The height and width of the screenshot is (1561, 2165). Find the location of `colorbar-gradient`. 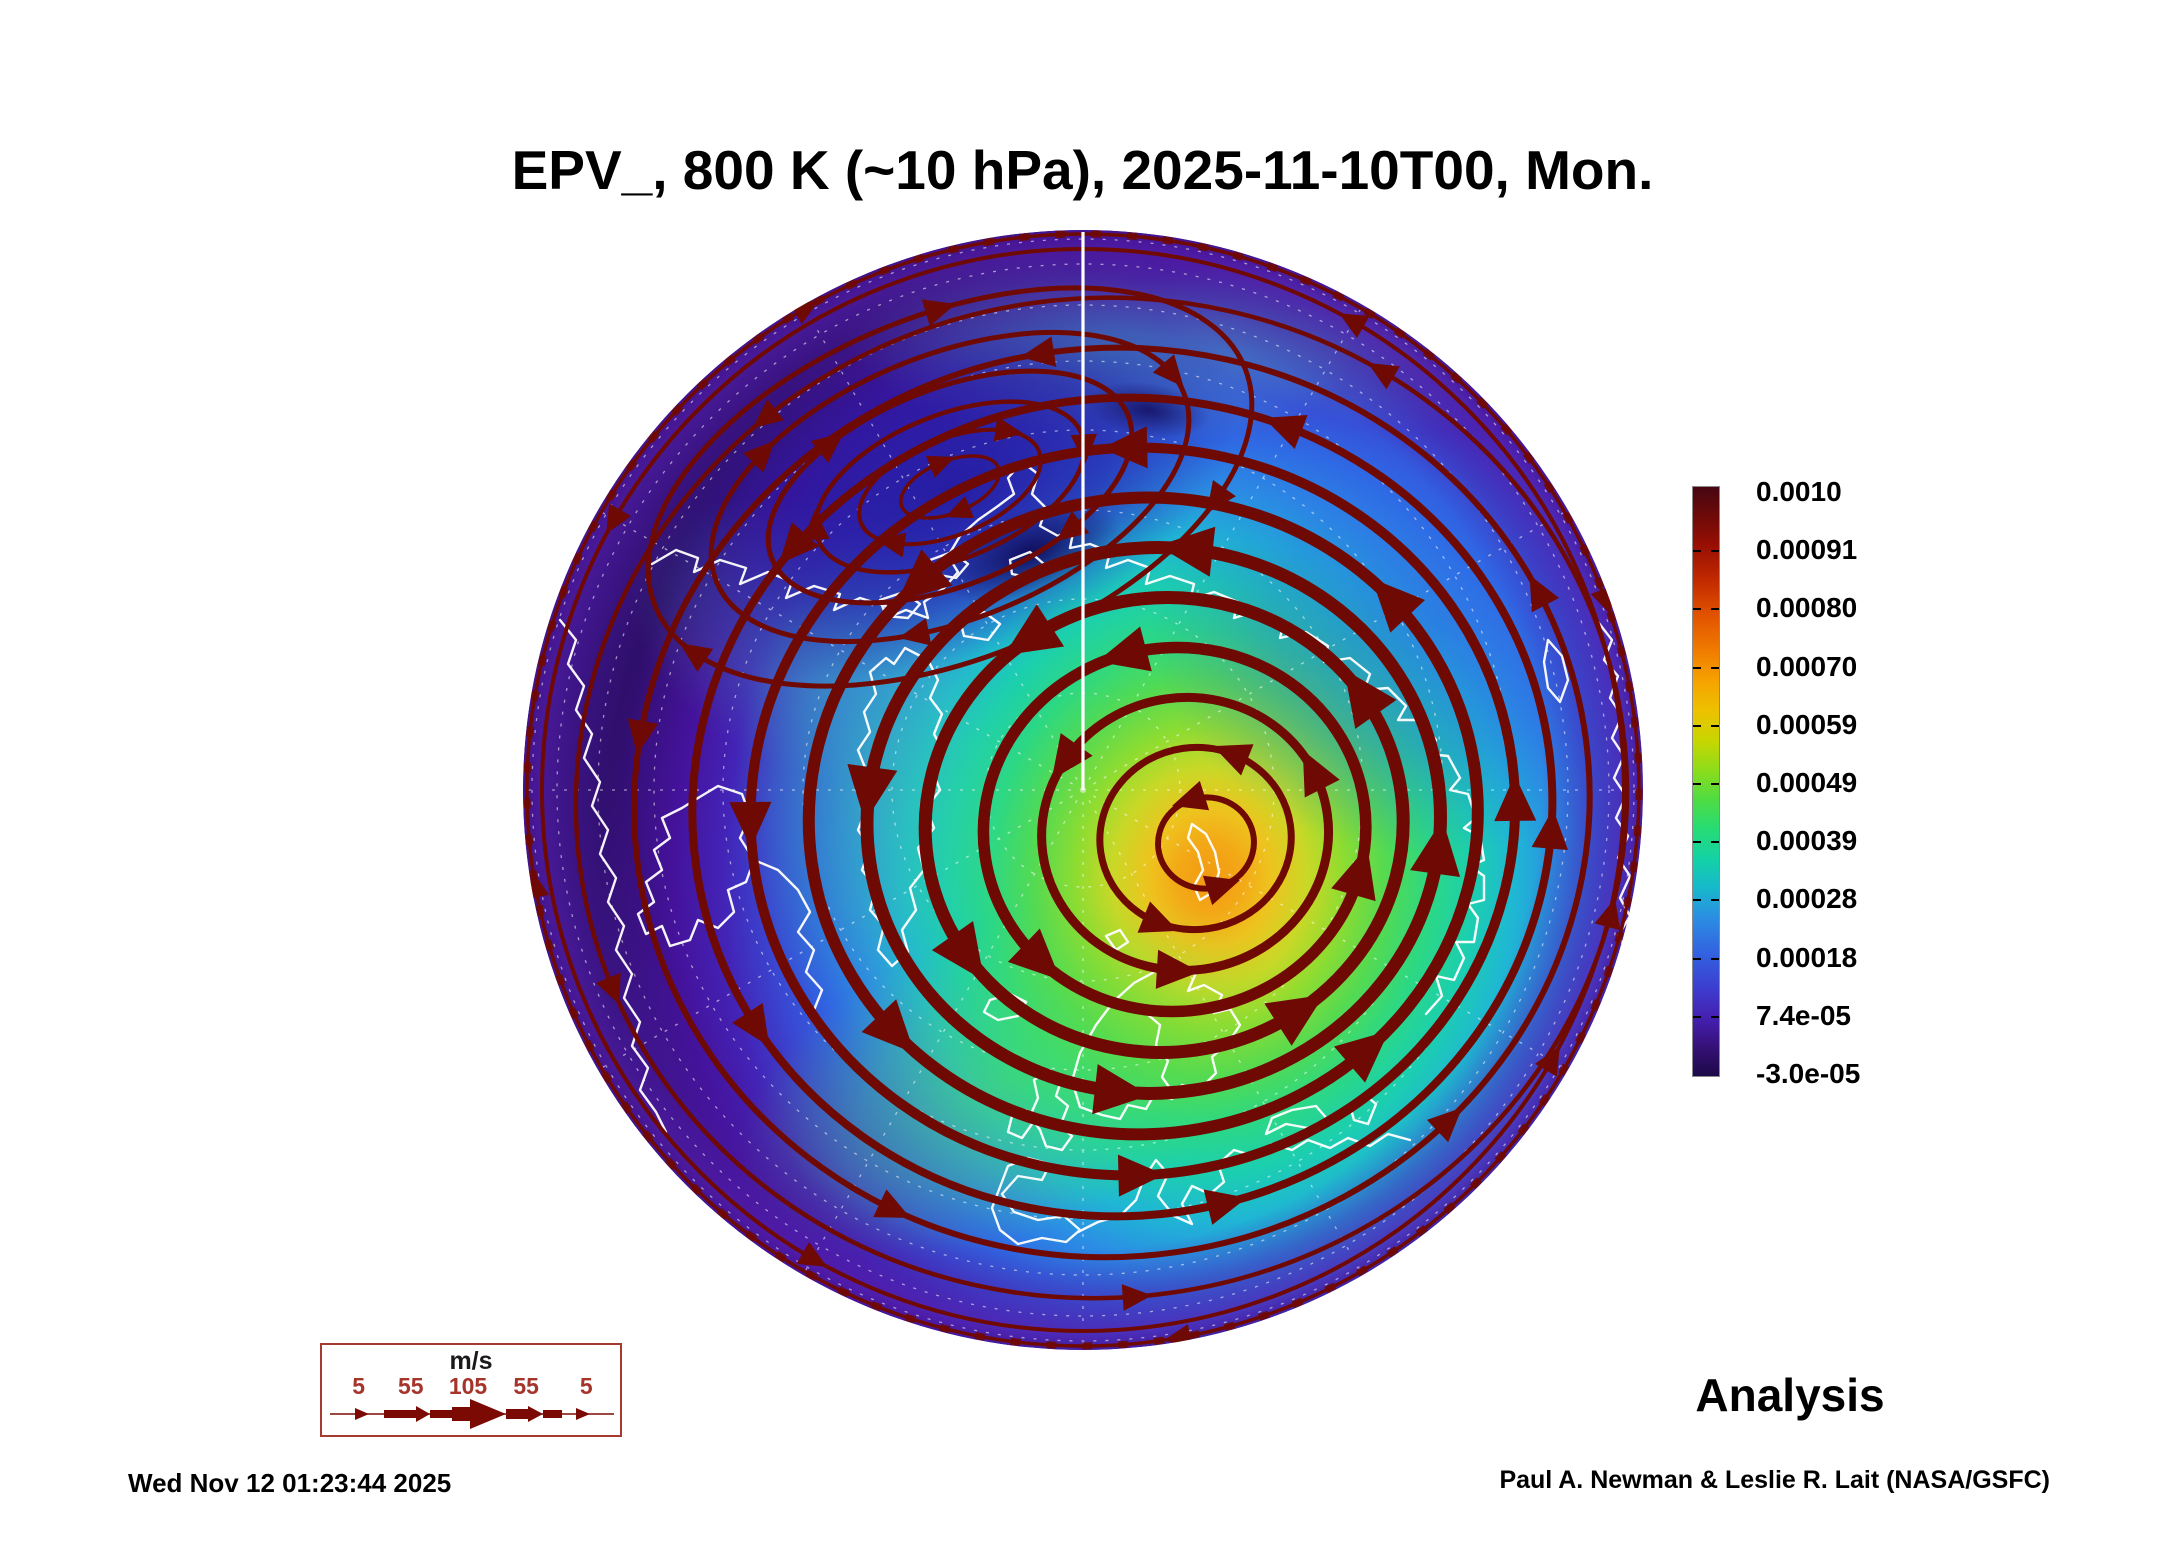

colorbar-gradient is located at coordinates (1706, 781).